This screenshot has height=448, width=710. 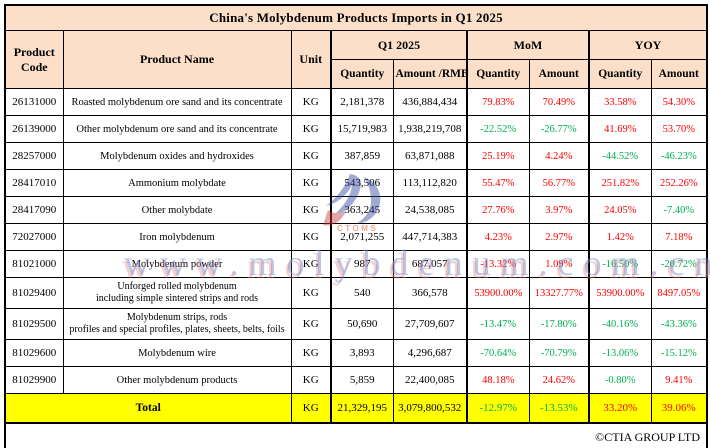 I want to click on q1-amount-cell: 436,884,434, so click(x=430, y=102).